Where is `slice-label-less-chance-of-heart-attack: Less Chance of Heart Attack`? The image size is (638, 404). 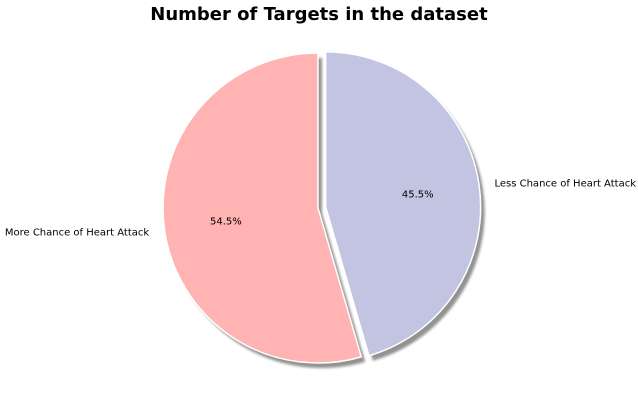 slice-label-less-chance-of-heart-attack: Less Chance of Heart Attack is located at coordinates (565, 183).